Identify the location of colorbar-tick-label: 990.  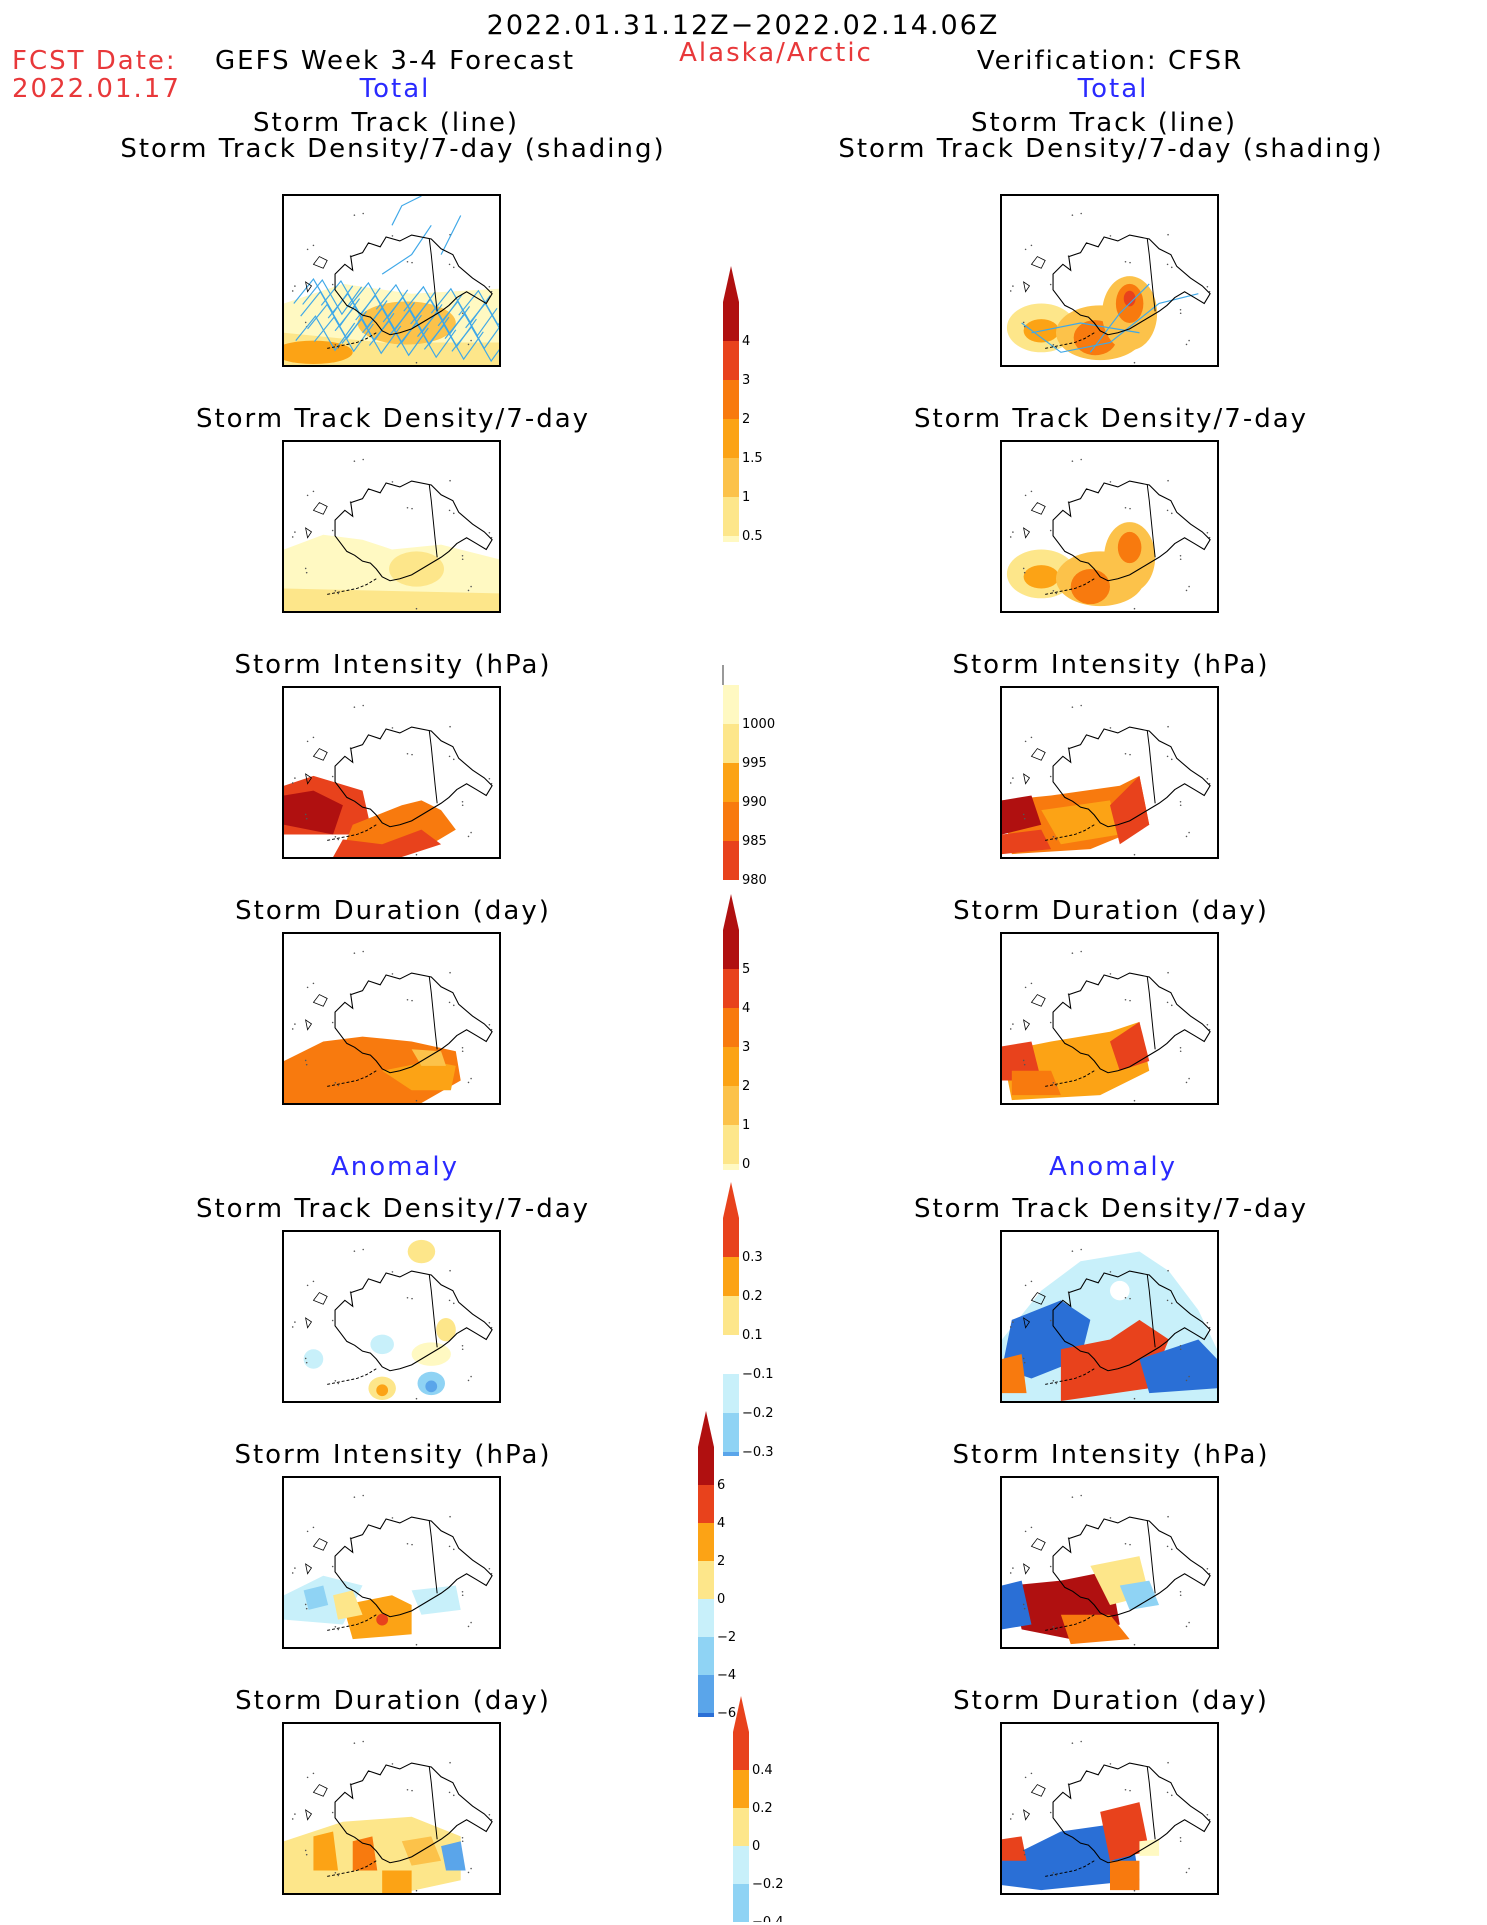
(754, 802).